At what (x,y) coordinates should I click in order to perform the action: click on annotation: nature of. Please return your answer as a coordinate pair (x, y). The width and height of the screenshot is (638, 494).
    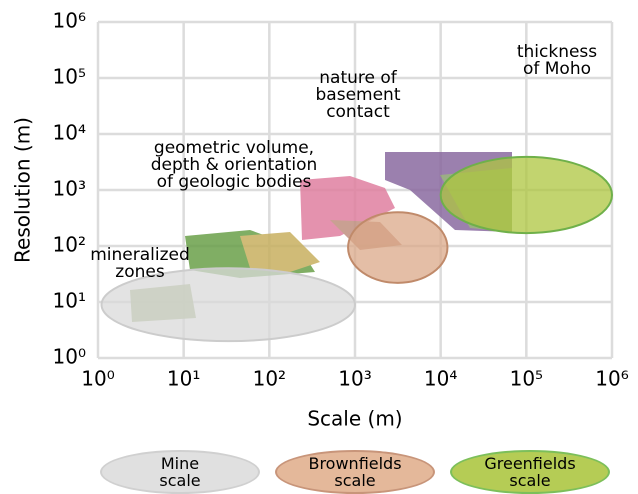
    Looking at the image, I should click on (358, 78).